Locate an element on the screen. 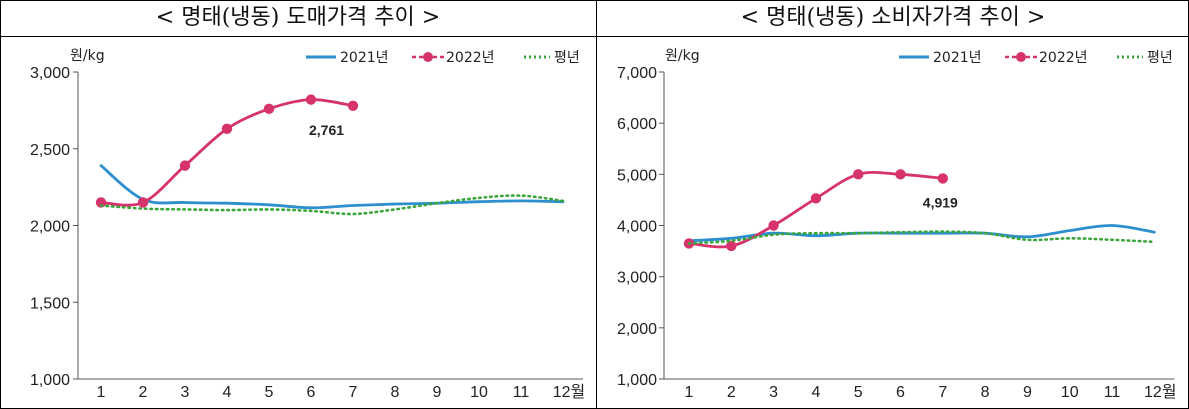  title-row-divider is located at coordinates (594, 36).